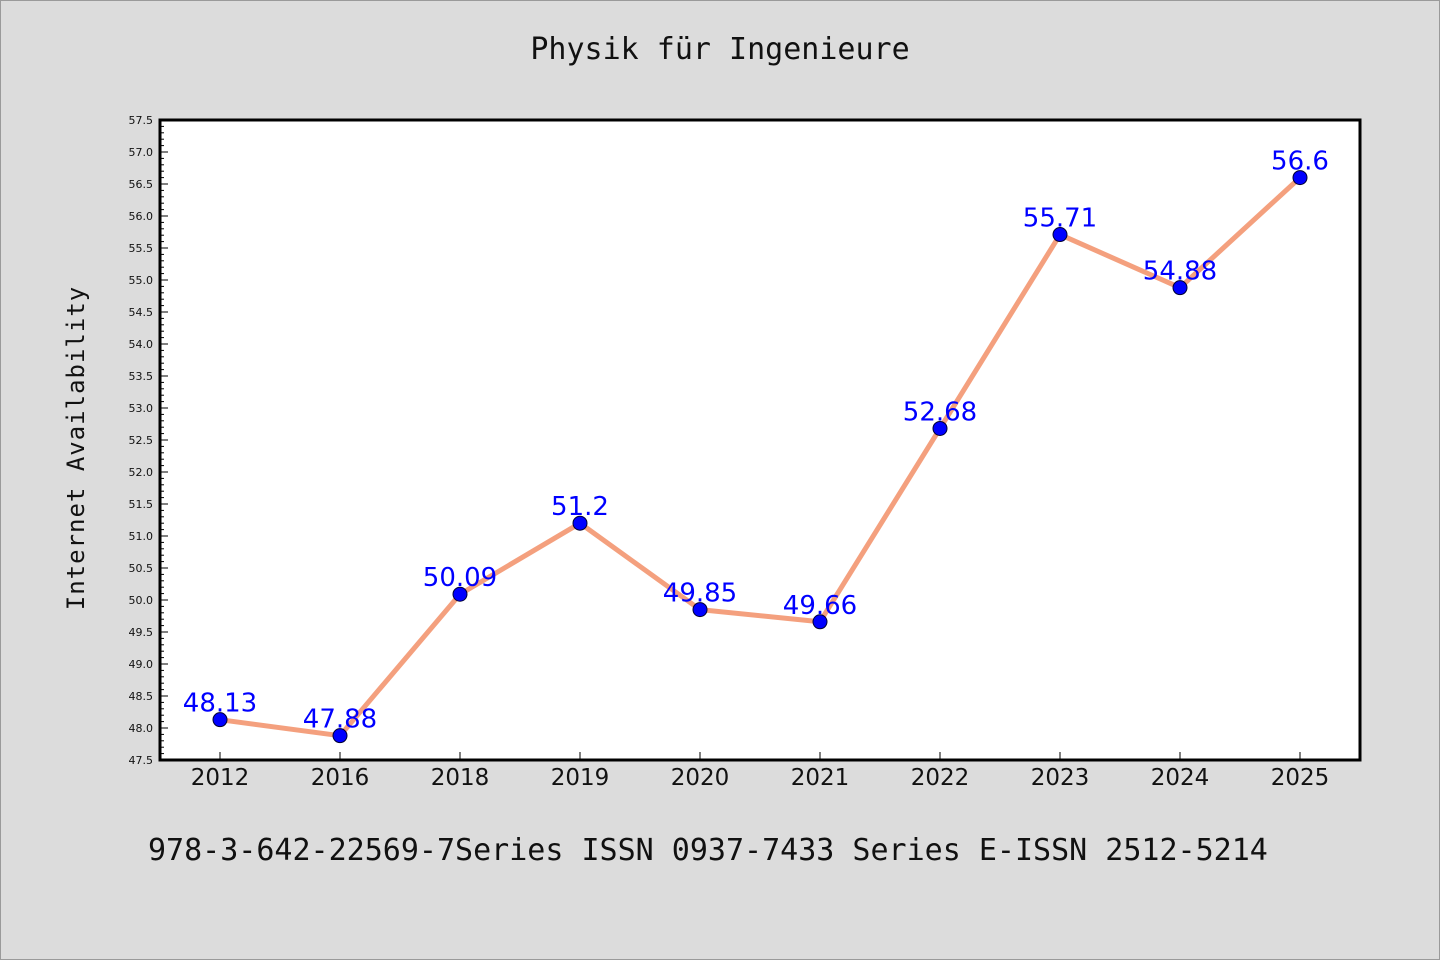  What do you see at coordinates (720, 49) in the screenshot?
I see `chart-title: Physik für Ingenieure` at bounding box center [720, 49].